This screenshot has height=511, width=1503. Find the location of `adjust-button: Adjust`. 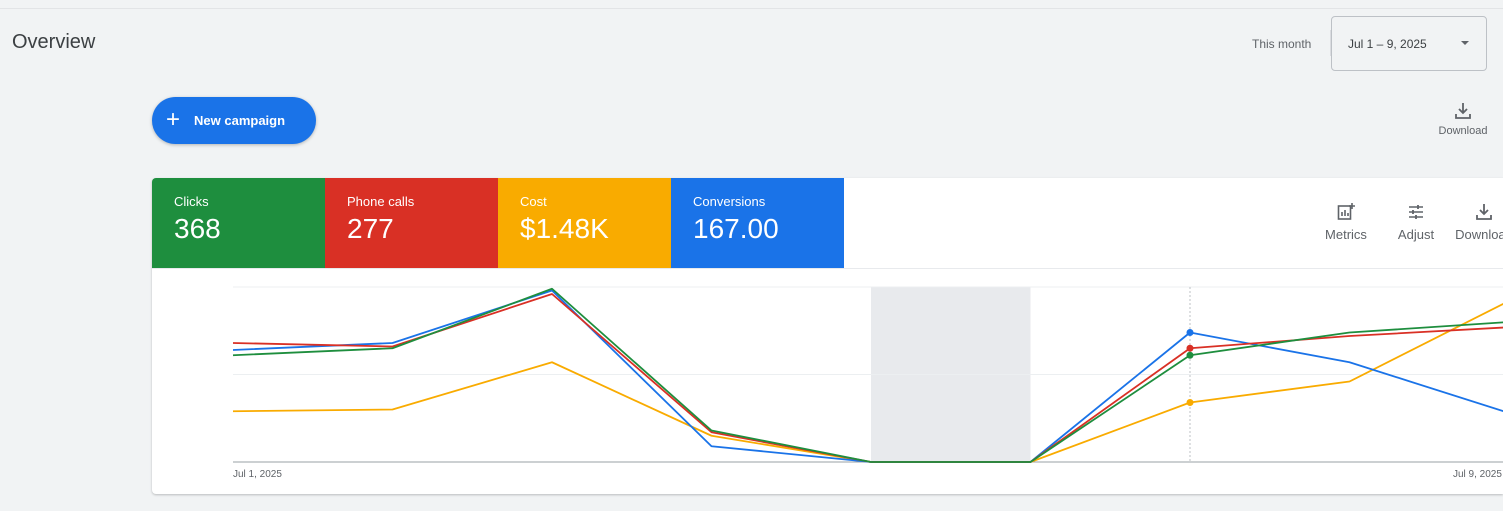

adjust-button: Adjust is located at coordinates (1416, 222).